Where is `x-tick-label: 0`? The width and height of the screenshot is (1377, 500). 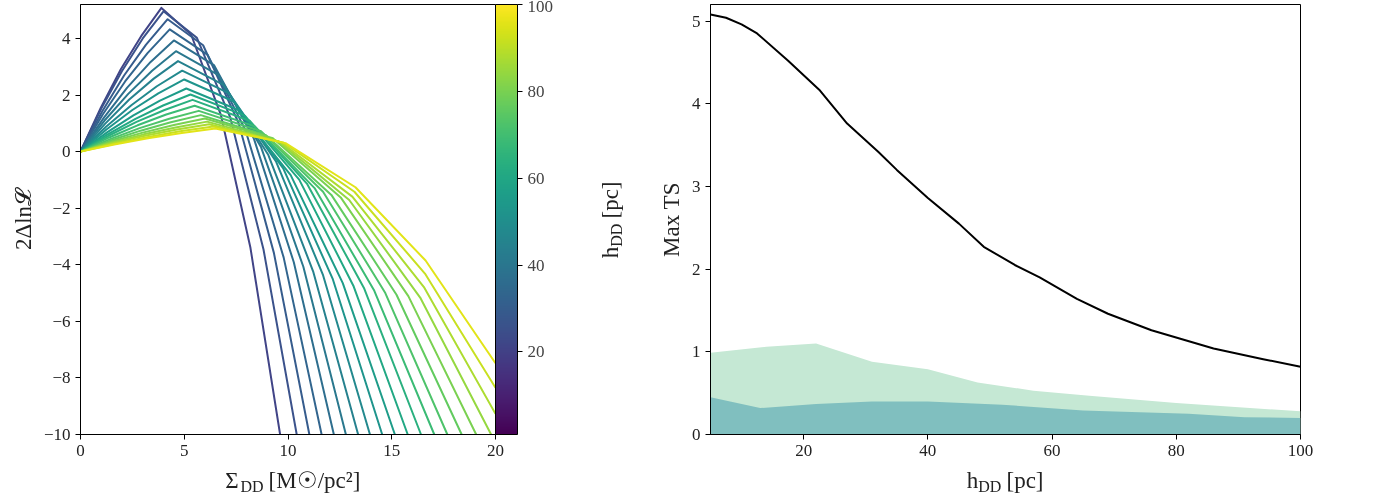 x-tick-label: 0 is located at coordinates (80, 450).